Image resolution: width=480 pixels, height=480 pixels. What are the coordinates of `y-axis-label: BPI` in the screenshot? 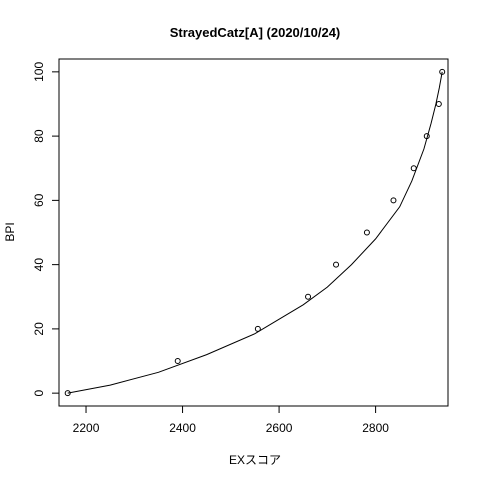 It's located at (10, 231).